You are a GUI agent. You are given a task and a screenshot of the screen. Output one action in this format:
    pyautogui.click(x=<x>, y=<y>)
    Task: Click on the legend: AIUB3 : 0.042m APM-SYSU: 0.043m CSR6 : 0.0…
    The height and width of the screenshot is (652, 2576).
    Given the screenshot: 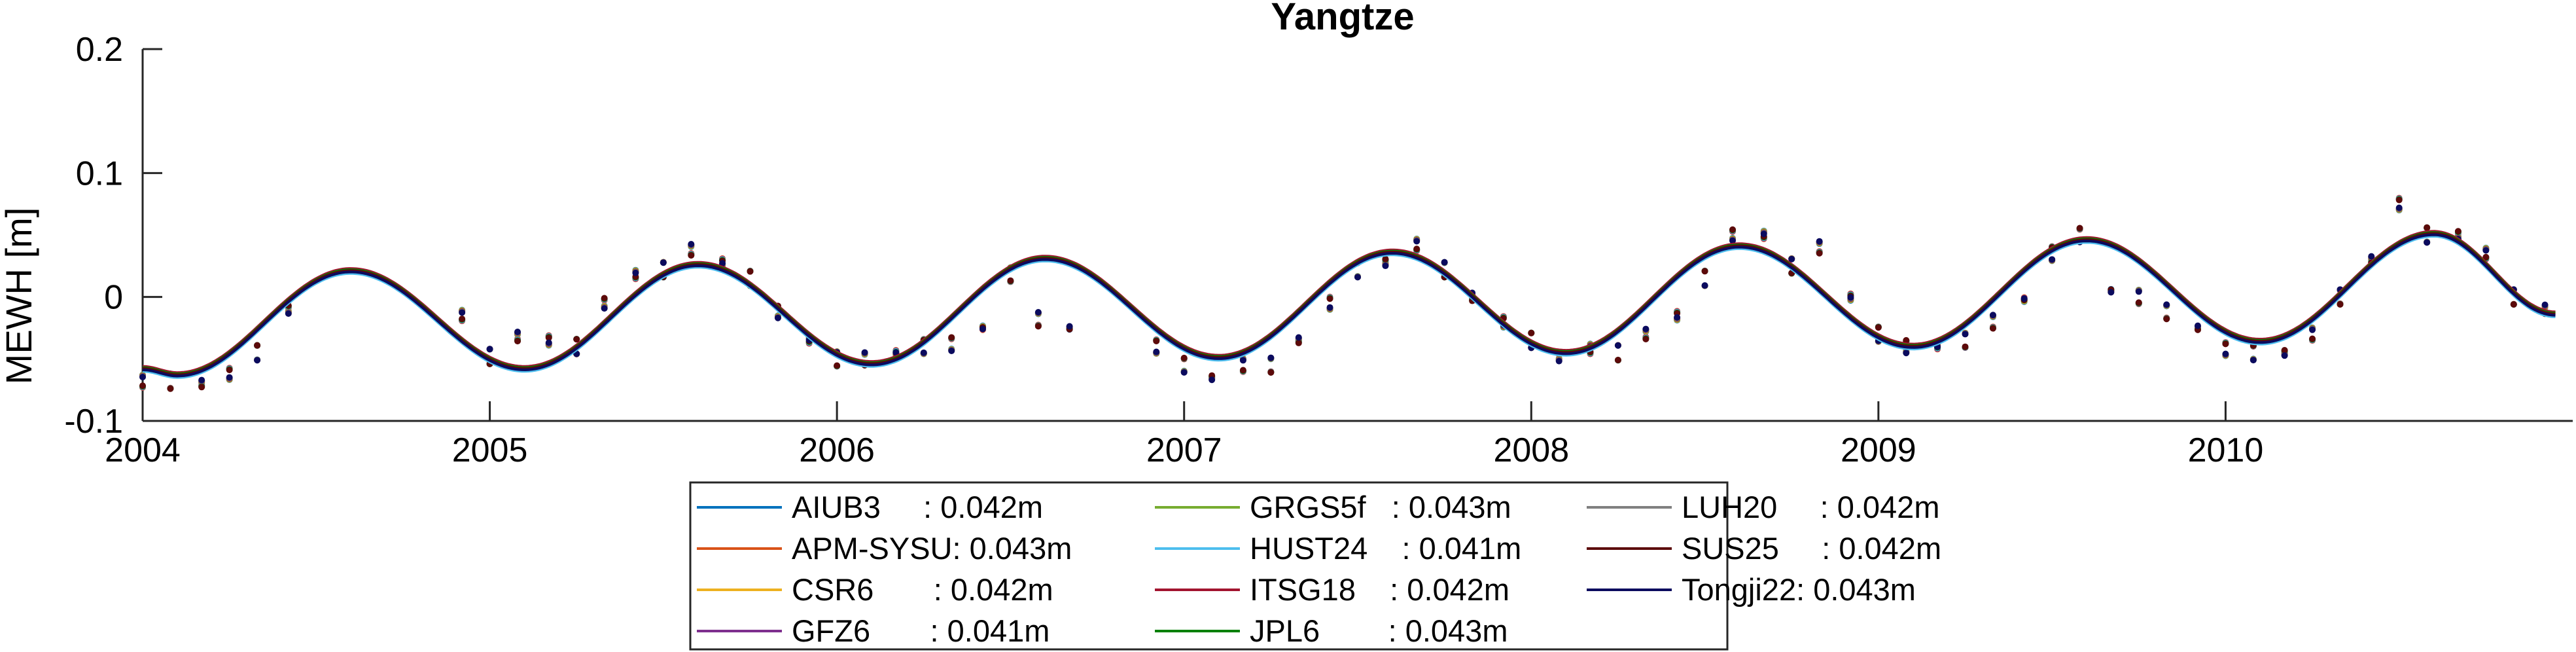 What is the action you would take?
    pyautogui.click(x=1315, y=566)
    